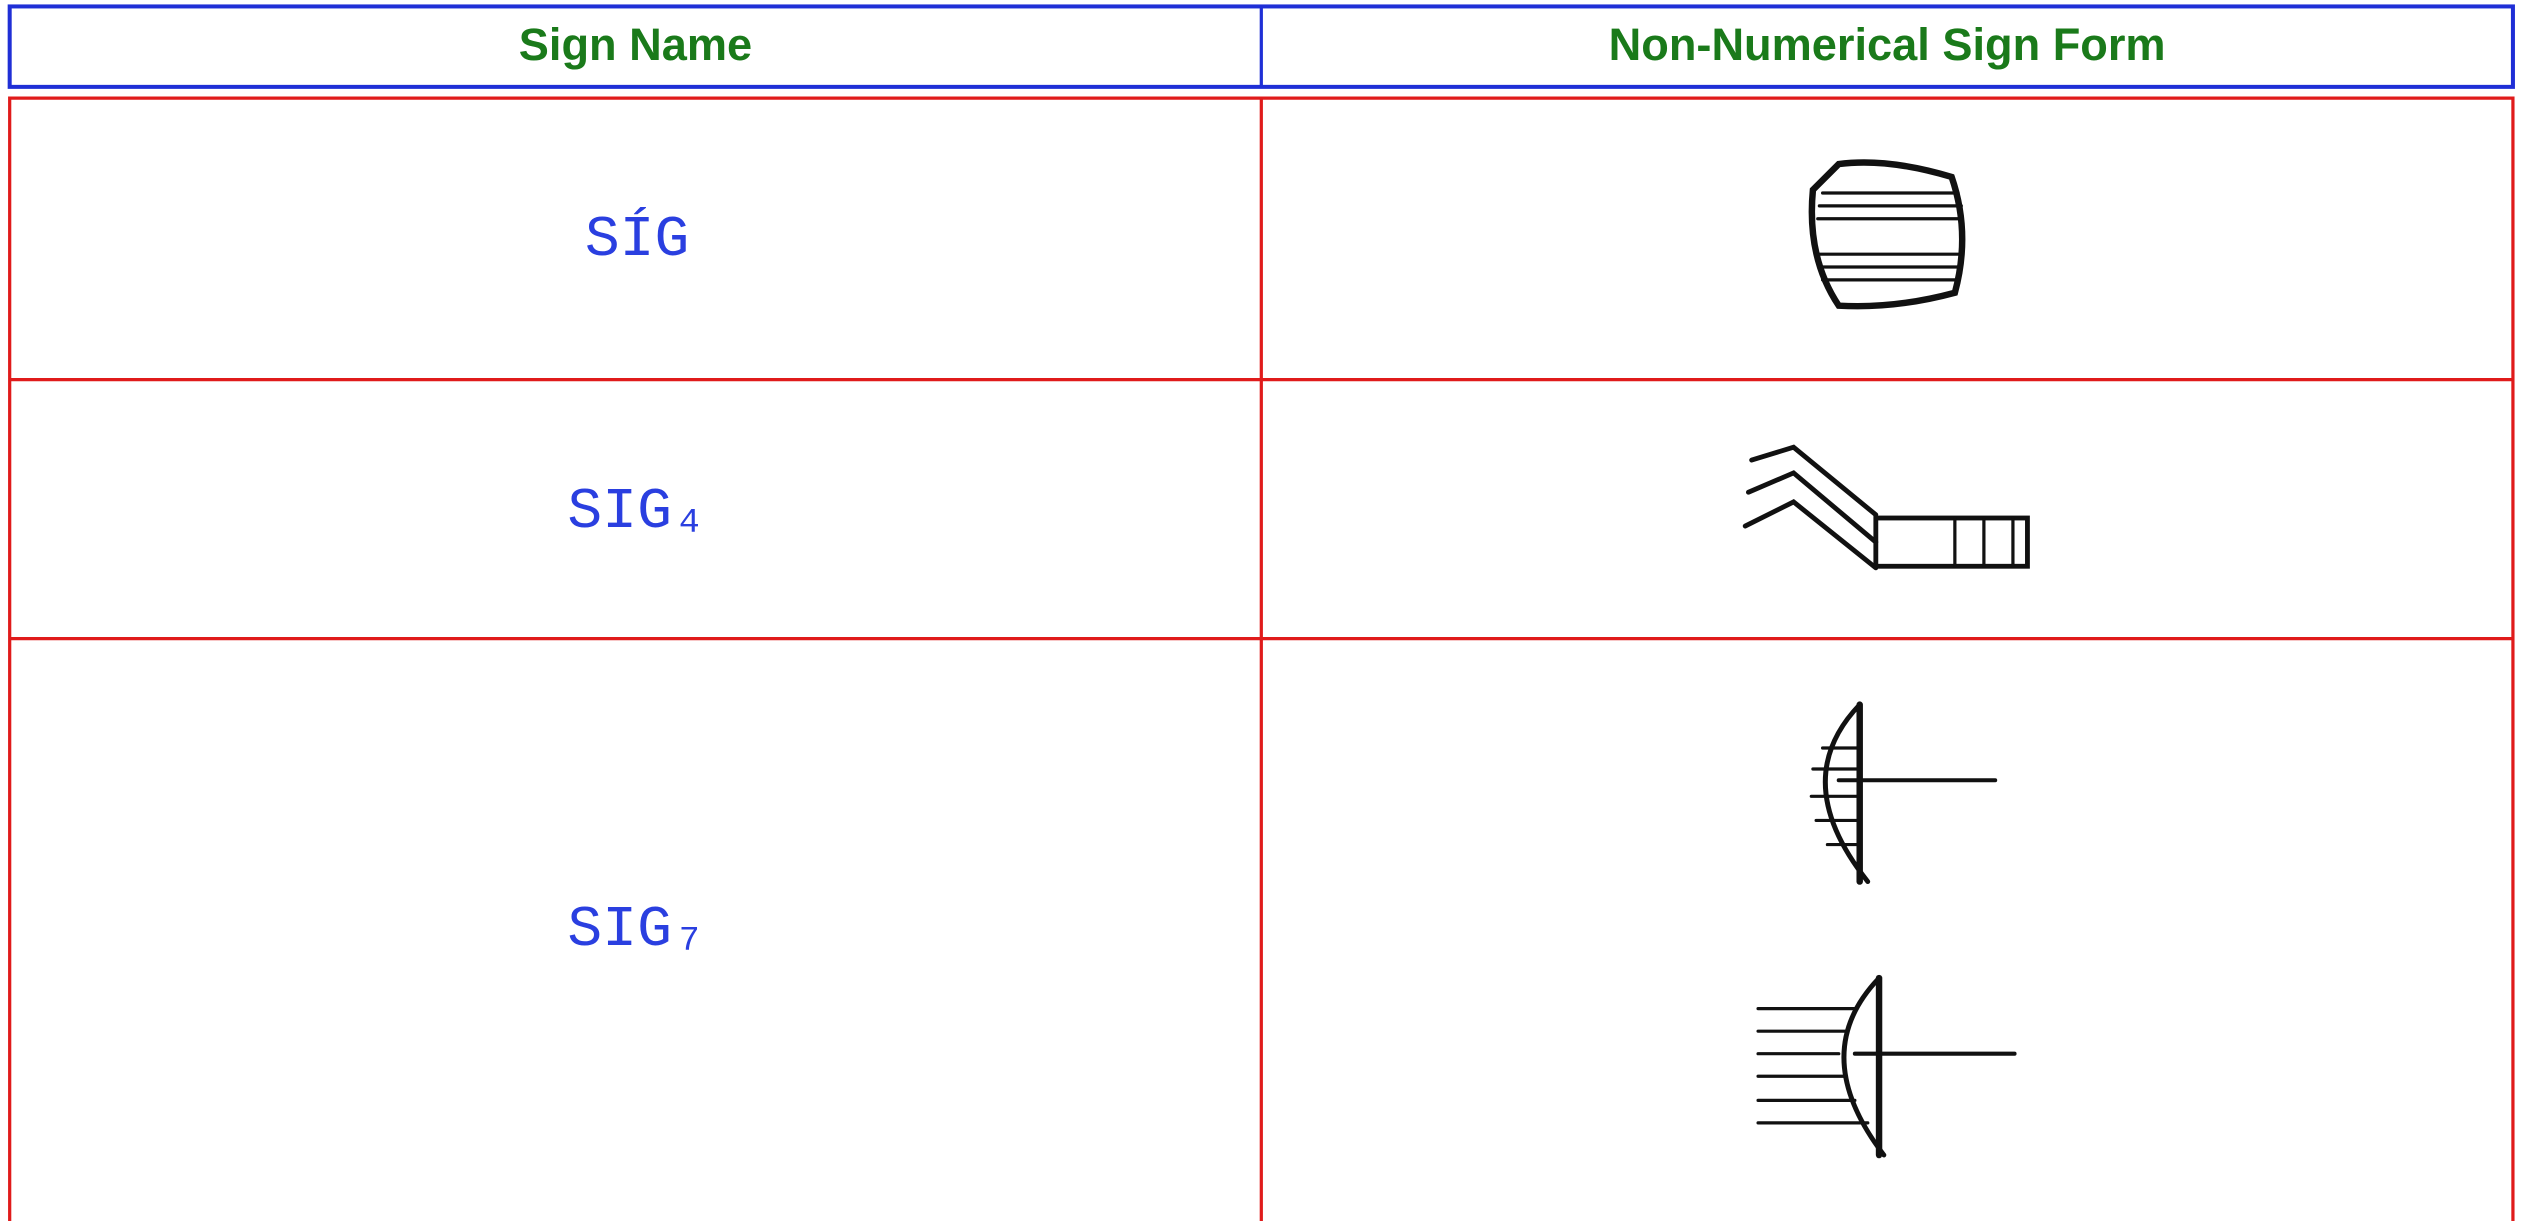 This screenshot has width=2521, height=1221. What do you see at coordinates (636, 512) in the screenshot?
I see `sign-name: SIG₄` at bounding box center [636, 512].